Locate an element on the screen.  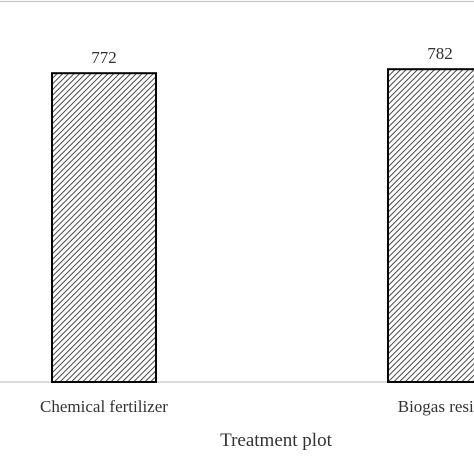
data-label-1: 782 is located at coordinates (440, 53).